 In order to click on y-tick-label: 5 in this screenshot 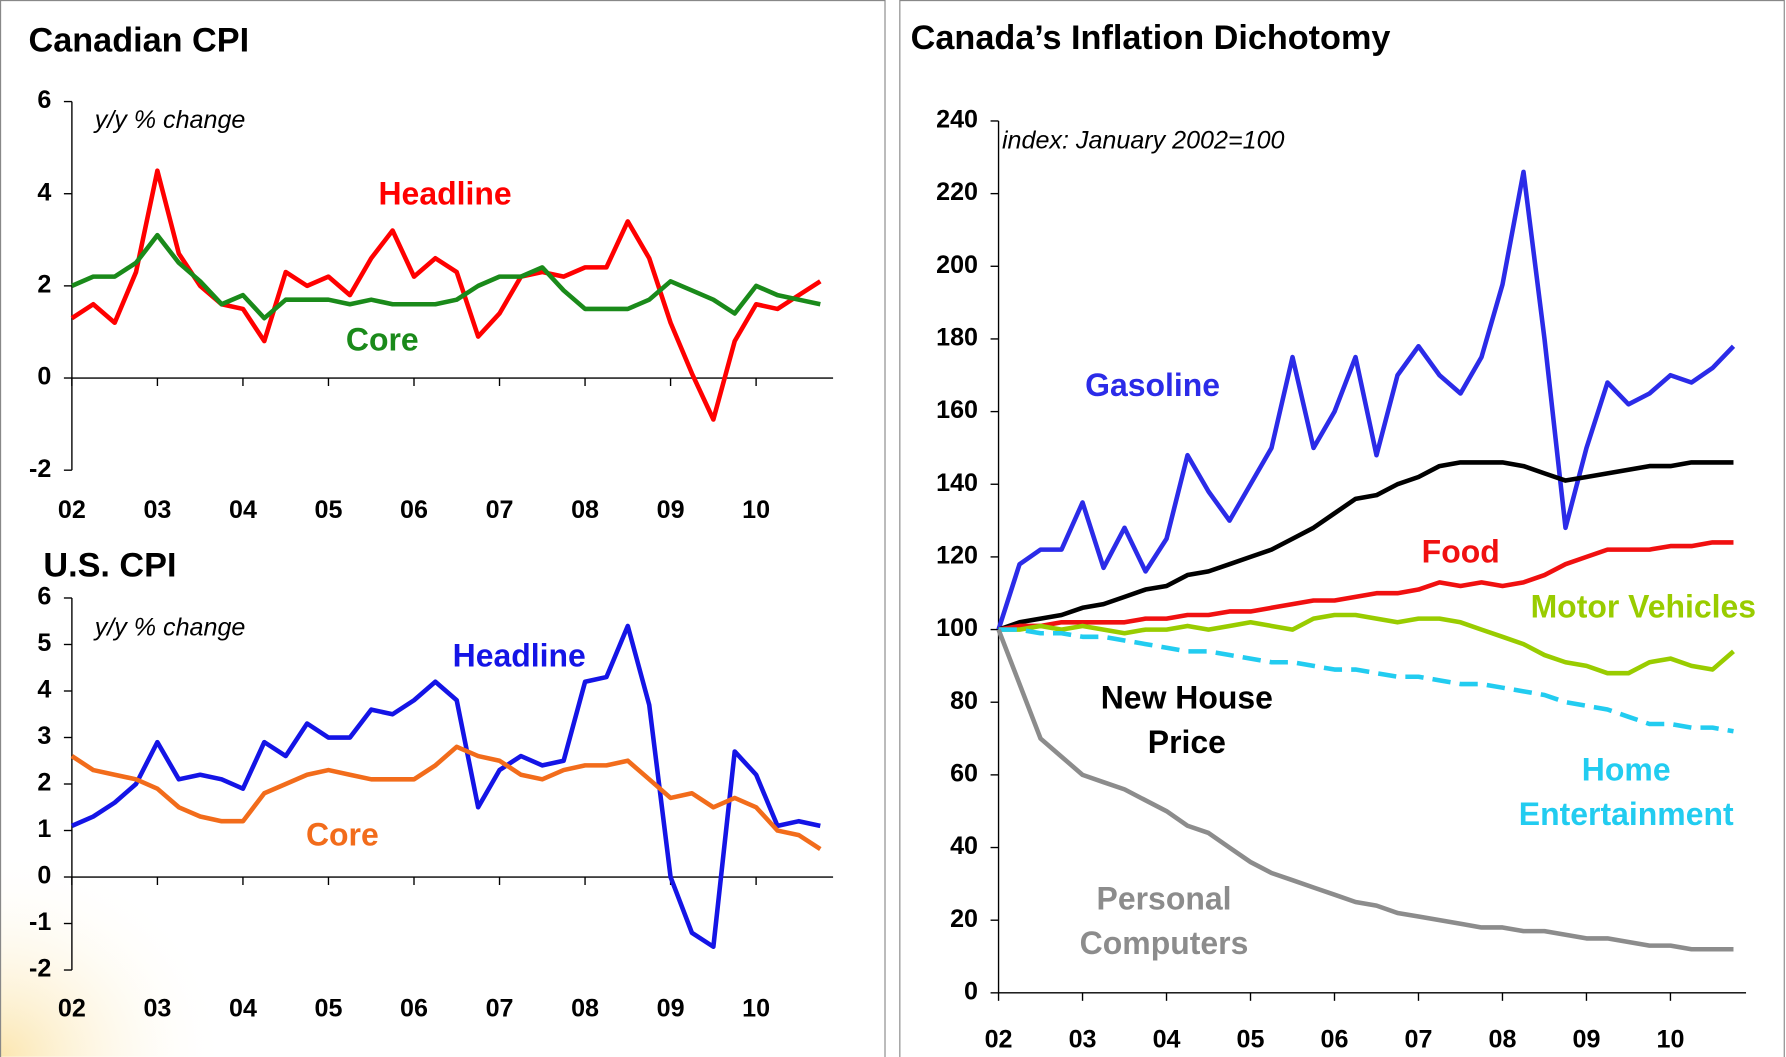, I will do `click(44, 643)`.